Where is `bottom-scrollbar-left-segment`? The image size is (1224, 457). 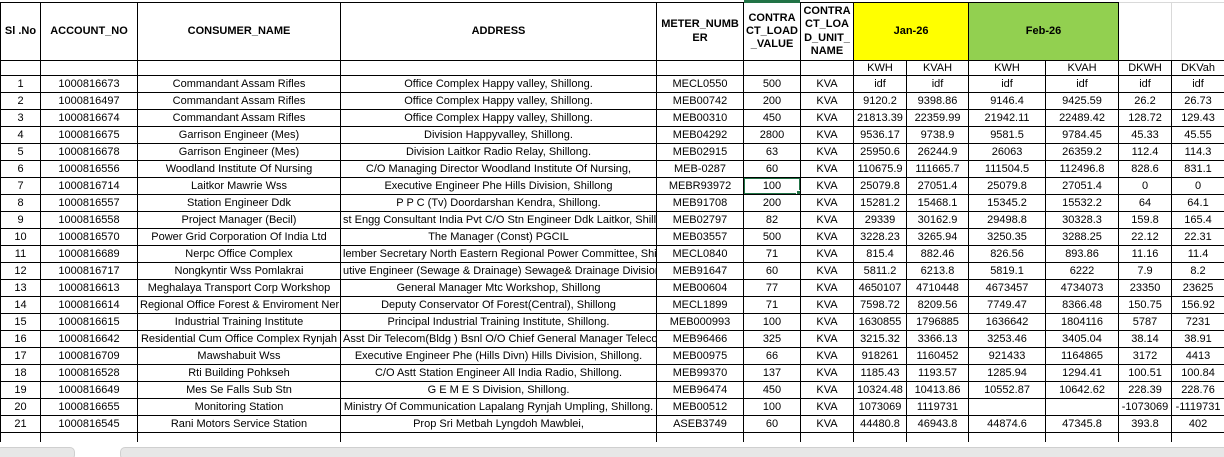 bottom-scrollbar-left-segment is located at coordinates (37, 452).